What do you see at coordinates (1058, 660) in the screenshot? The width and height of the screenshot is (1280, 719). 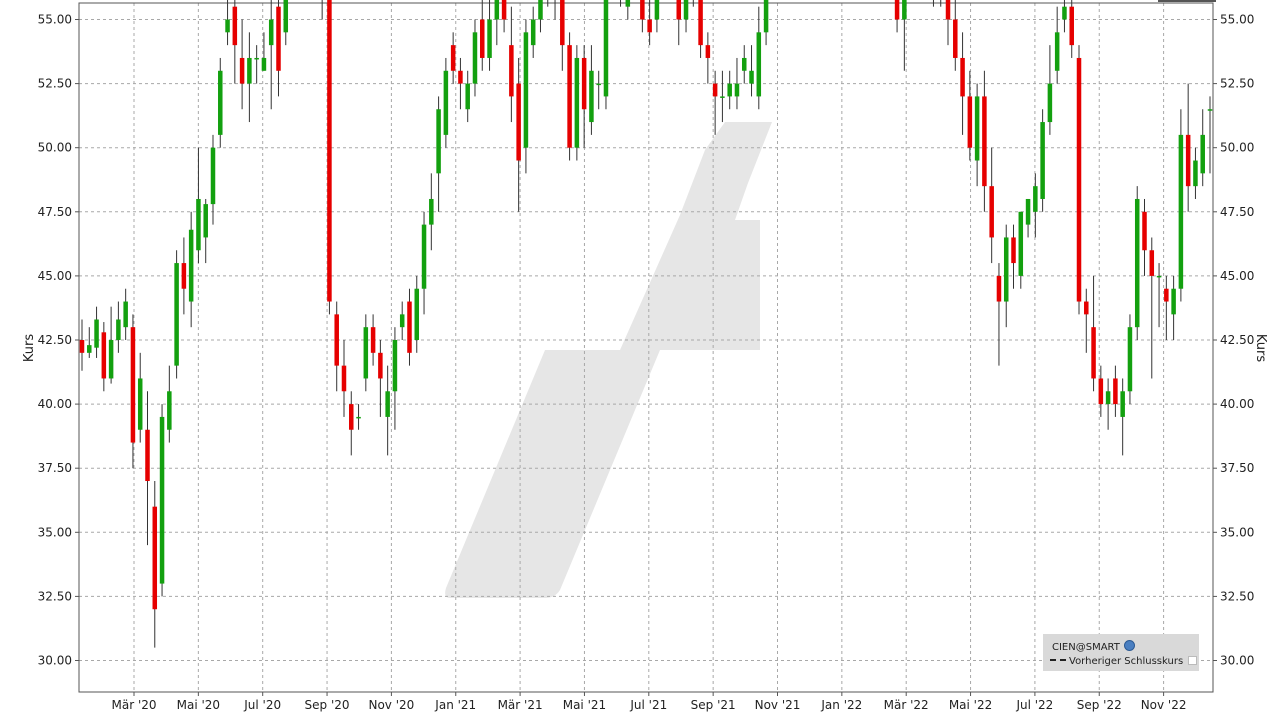 I see `dash-line-icon` at bounding box center [1058, 660].